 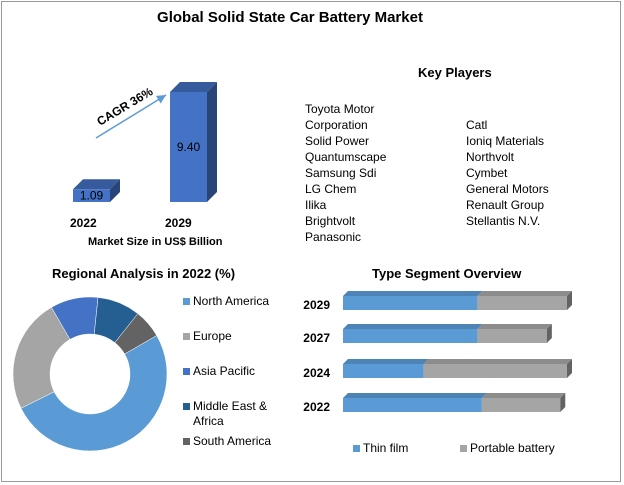 I want to click on market-size-bars: 1.09 9.40, so click(x=145, y=142).